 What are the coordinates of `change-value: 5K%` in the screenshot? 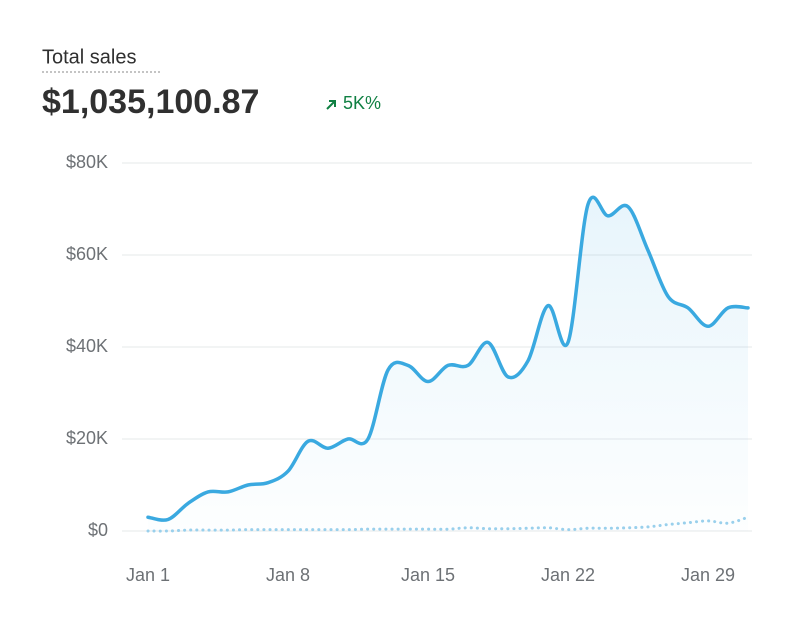 It's located at (362, 103).